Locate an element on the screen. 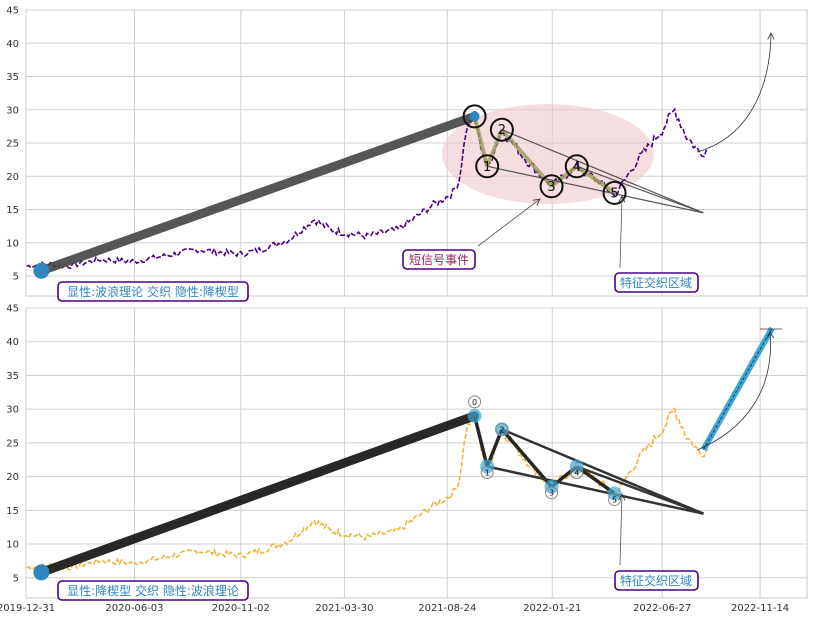  top-annotation-box: 显性:波浪理论 交织 隐性:降楔型 is located at coordinates (153, 291).